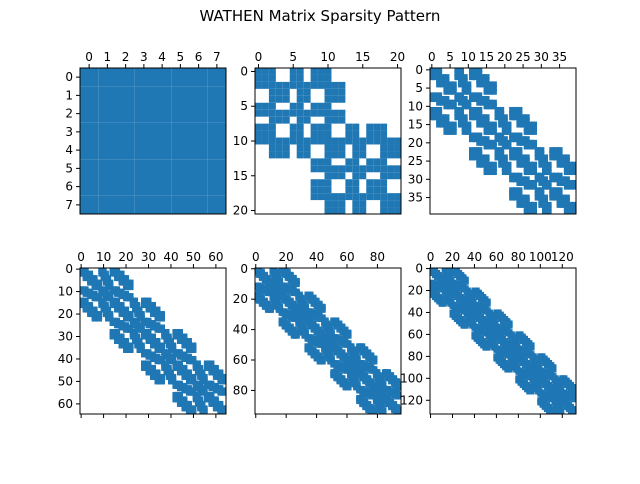 Image resolution: width=640 pixels, height=484 pixels. What do you see at coordinates (496, 257) in the screenshot?
I see `x-tick-label: 60` at bounding box center [496, 257].